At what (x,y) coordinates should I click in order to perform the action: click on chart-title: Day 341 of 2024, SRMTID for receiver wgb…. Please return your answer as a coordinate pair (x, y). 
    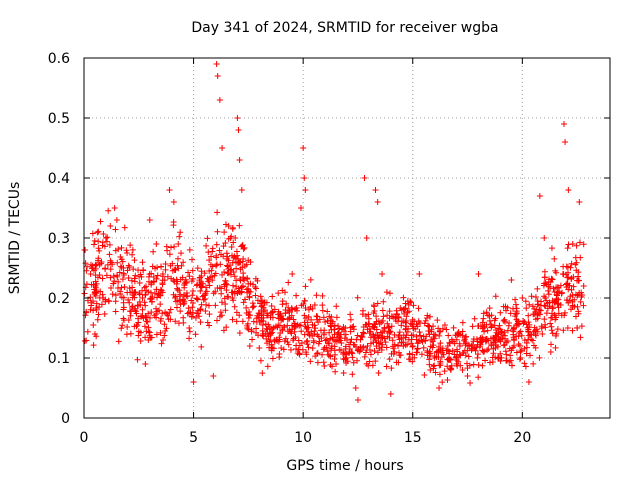
    Looking at the image, I should click on (344, 28).